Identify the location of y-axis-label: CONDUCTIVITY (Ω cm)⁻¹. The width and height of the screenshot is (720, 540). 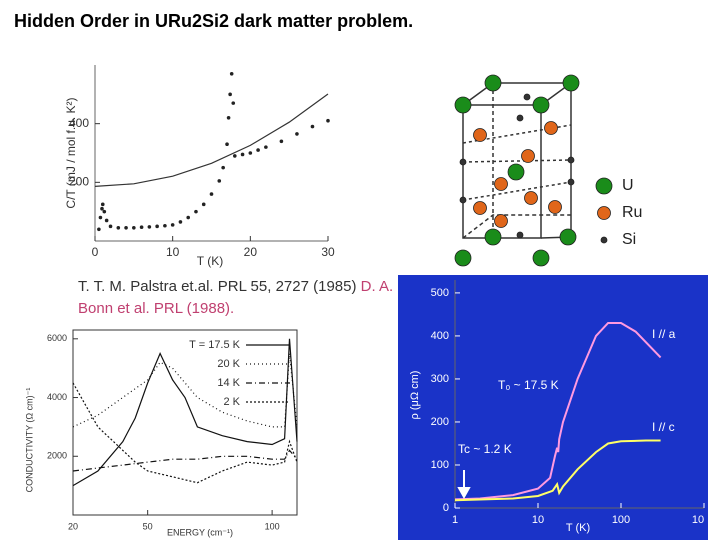
(29, 440).